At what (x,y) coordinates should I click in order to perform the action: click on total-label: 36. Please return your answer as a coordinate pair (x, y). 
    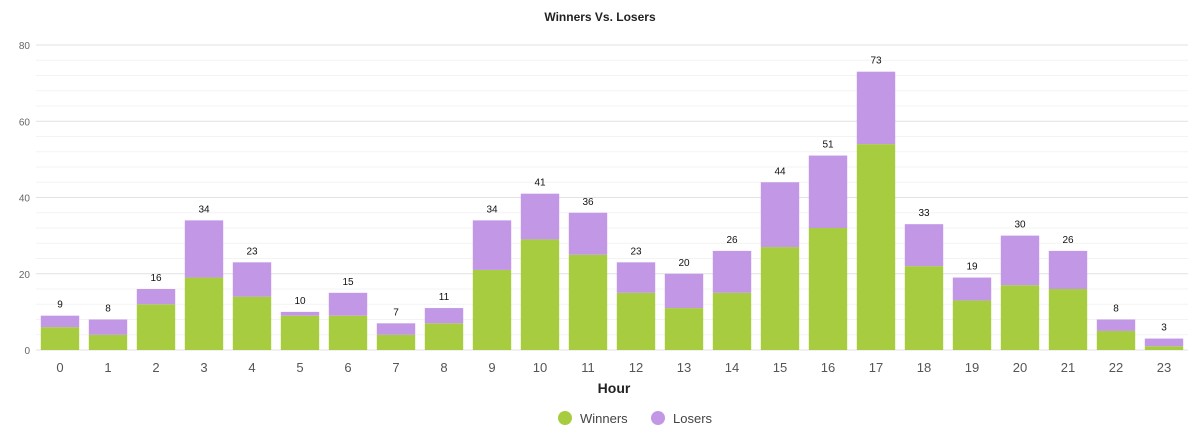
    Looking at the image, I should click on (588, 202).